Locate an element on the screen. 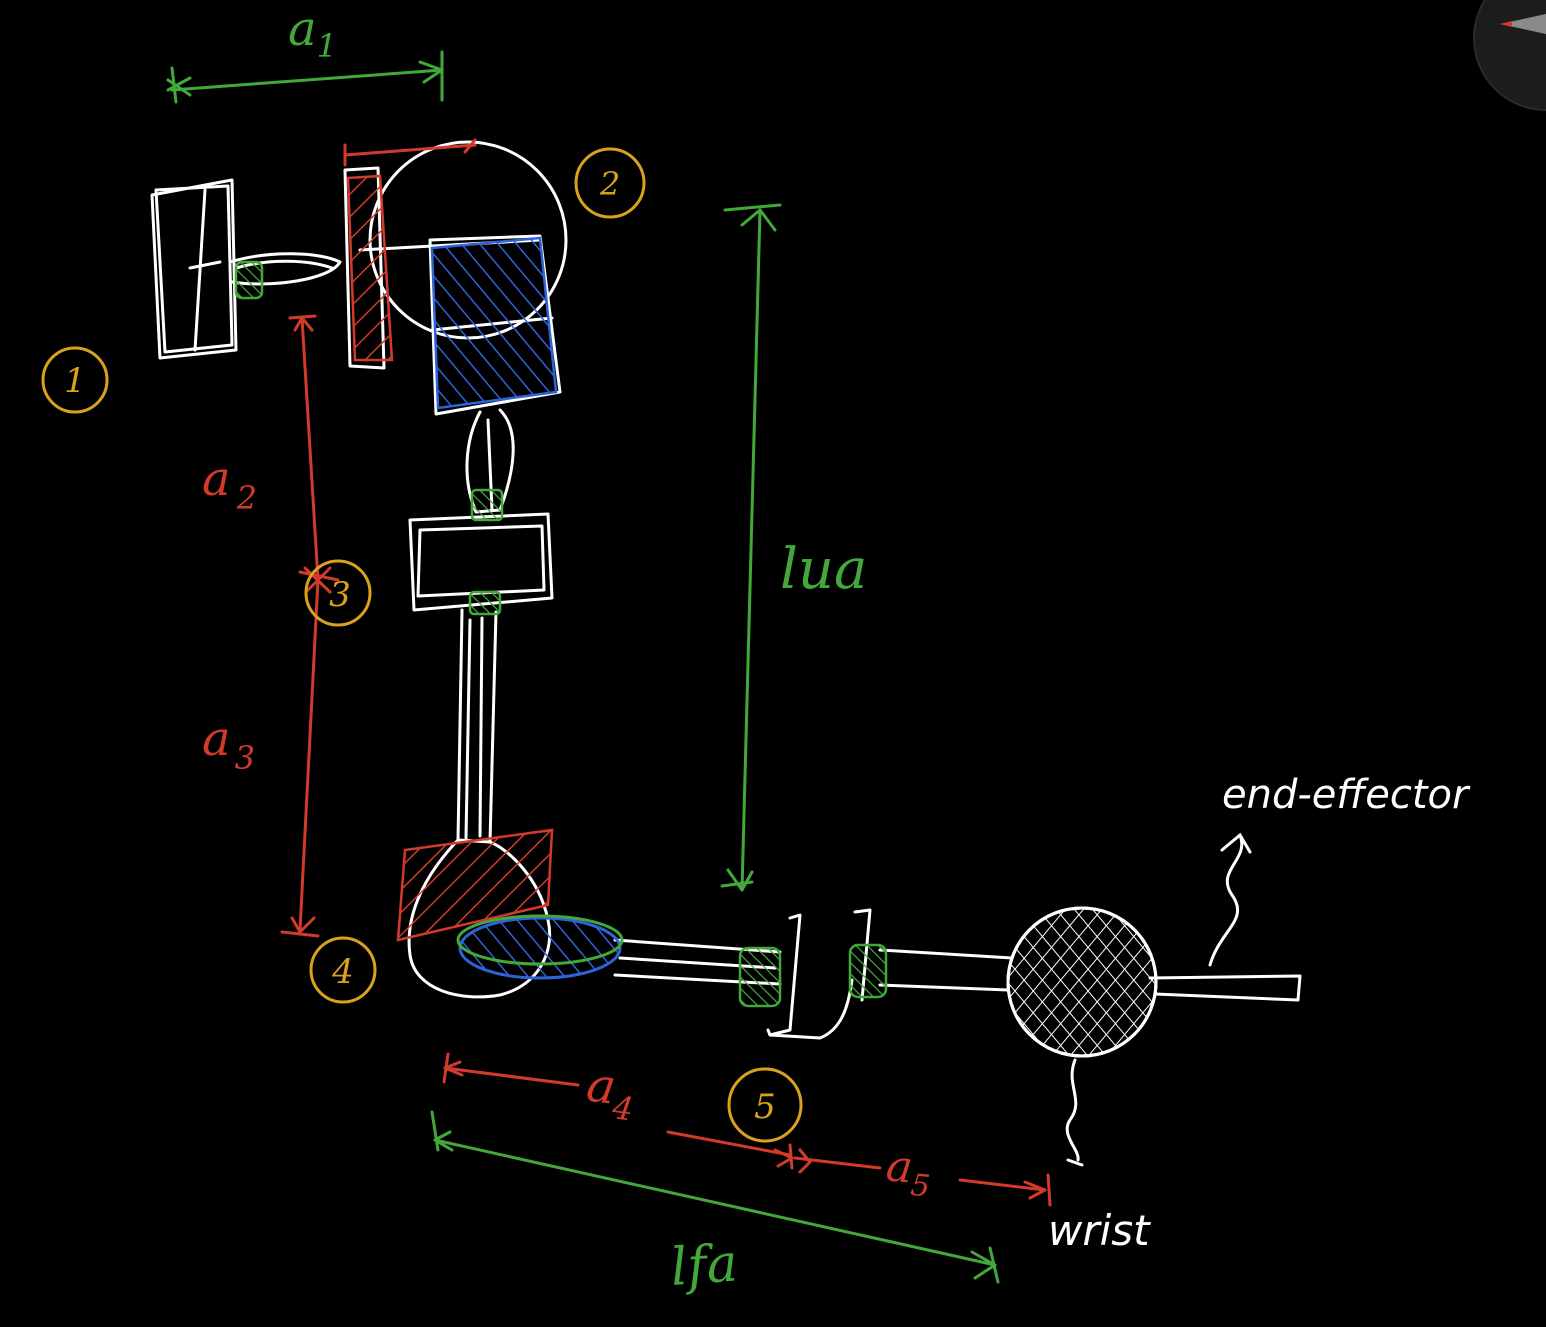  joint-marker-3: 3 is located at coordinates (338, 593).